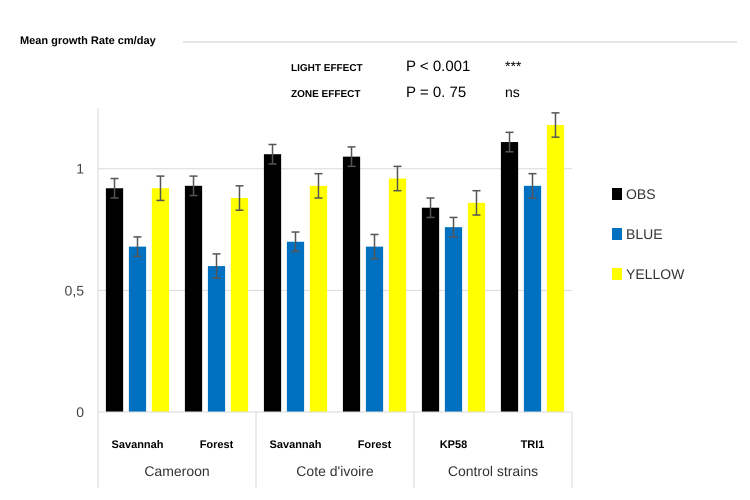  Describe the element at coordinates (493, 471) in the screenshot. I see `text: Control strains` at that location.